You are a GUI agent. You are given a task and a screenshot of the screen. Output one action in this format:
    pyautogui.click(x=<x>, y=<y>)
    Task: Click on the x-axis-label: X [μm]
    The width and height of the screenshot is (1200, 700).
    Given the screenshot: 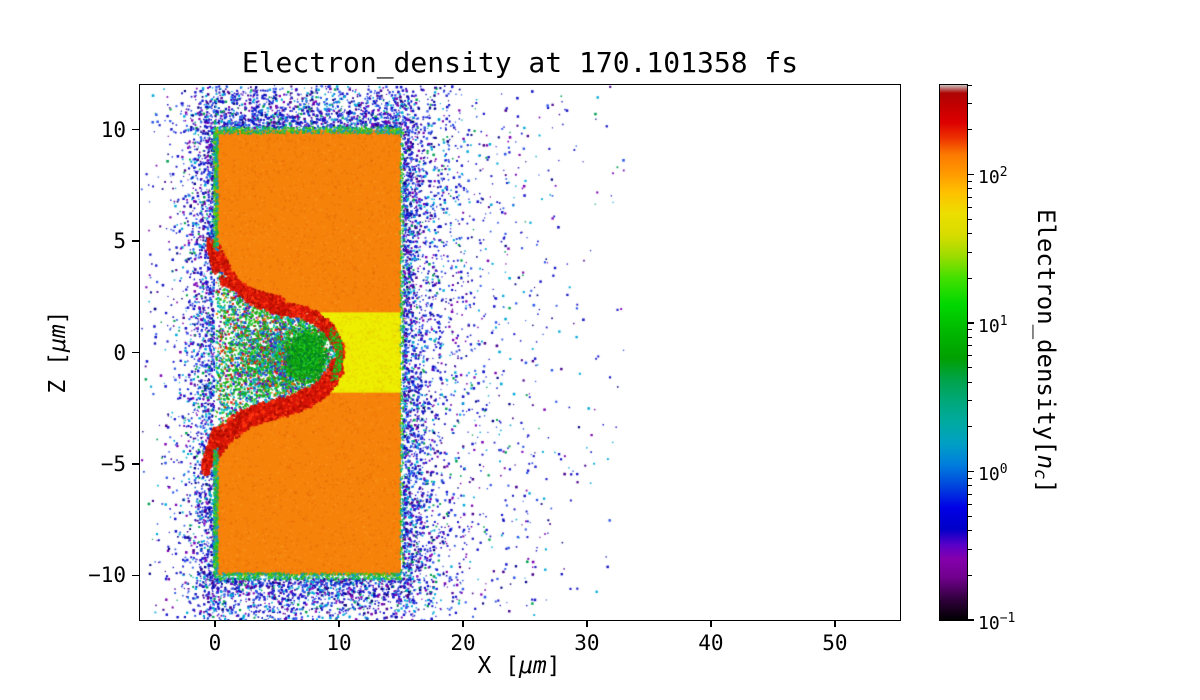 What is the action you would take?
    pyautogui.click(x=519, y=666)
    